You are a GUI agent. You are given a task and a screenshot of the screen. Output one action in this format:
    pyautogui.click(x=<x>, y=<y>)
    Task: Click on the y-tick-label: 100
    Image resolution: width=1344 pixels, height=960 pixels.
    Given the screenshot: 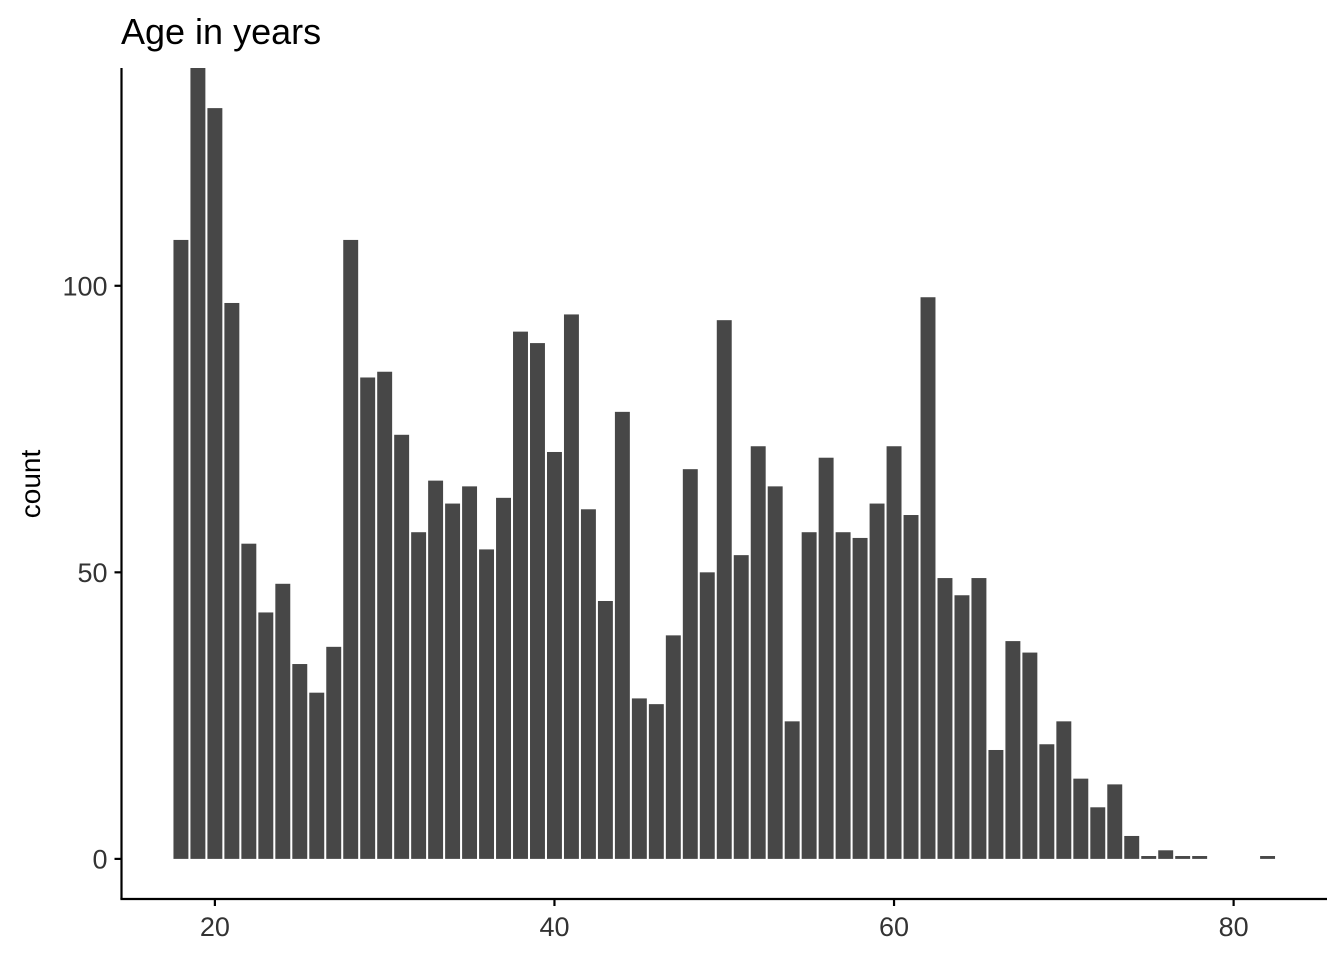 What is the action you would take?
    pyautogui.click(x=84, y=286)
    